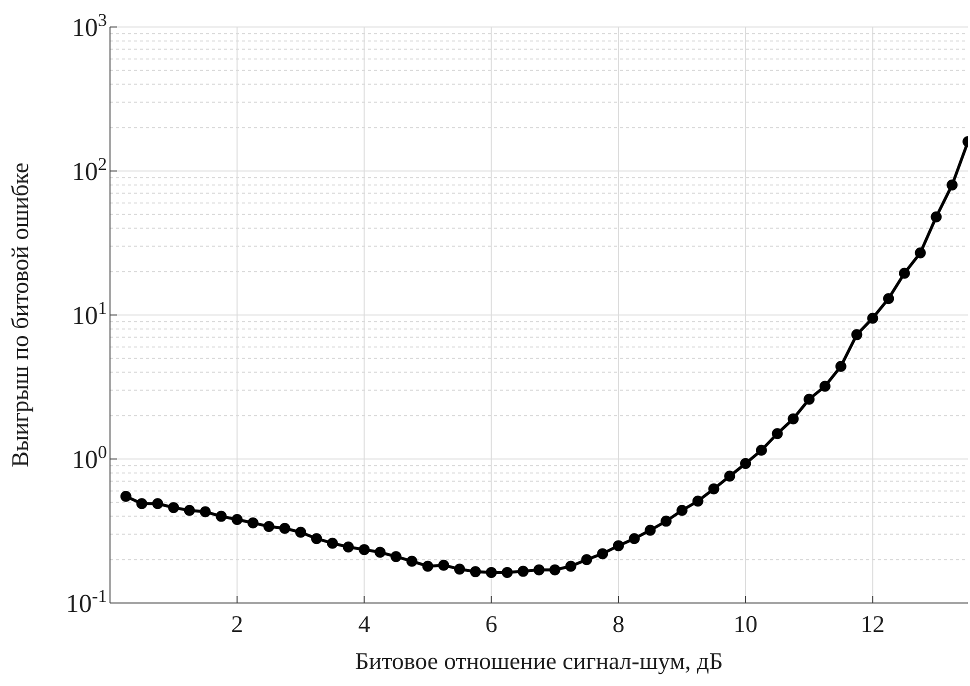 The width and height of the screenshot is (970, 686). What do you see at coordinates (539, 662) in the screenshot?
I see `x-axis-title: Битовое отношение сигнал-шум, дБ` at bounding box center [539, 662].